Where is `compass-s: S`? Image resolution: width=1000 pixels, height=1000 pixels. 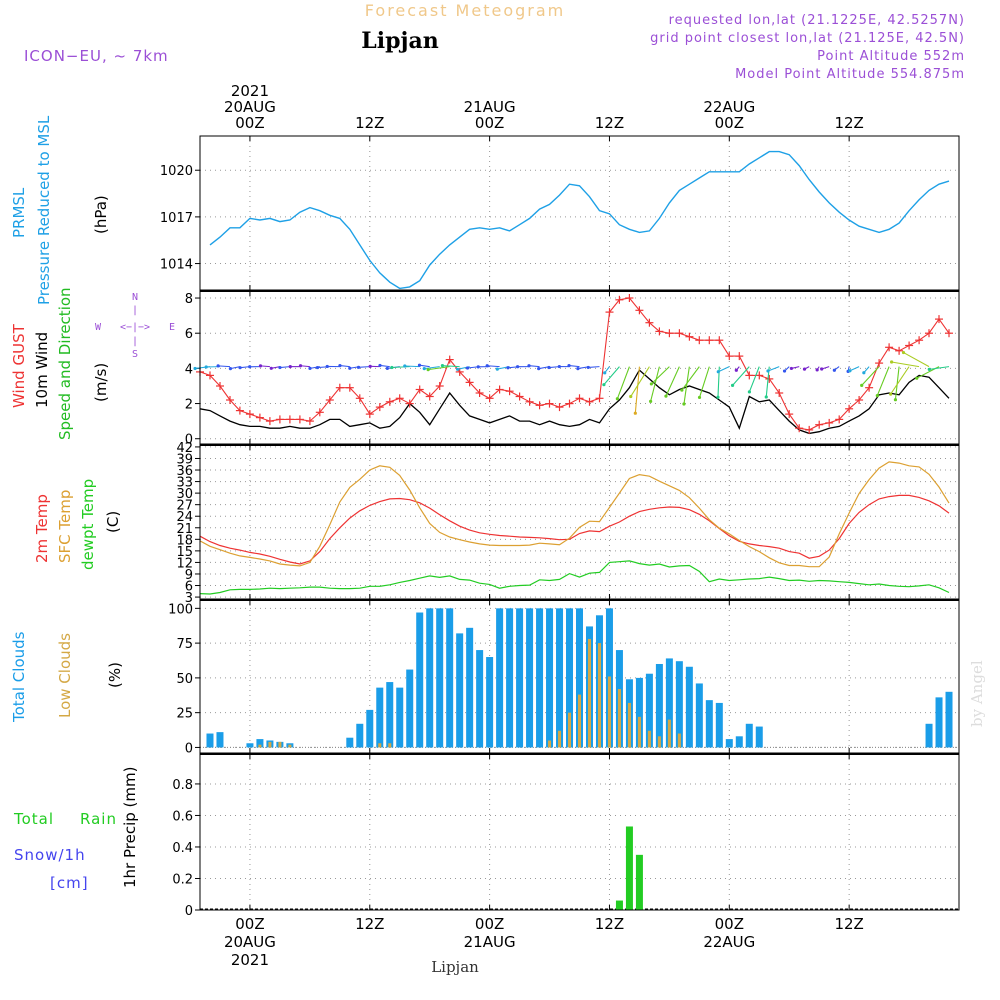
compass-s: S is located at coordinates (135, 354).